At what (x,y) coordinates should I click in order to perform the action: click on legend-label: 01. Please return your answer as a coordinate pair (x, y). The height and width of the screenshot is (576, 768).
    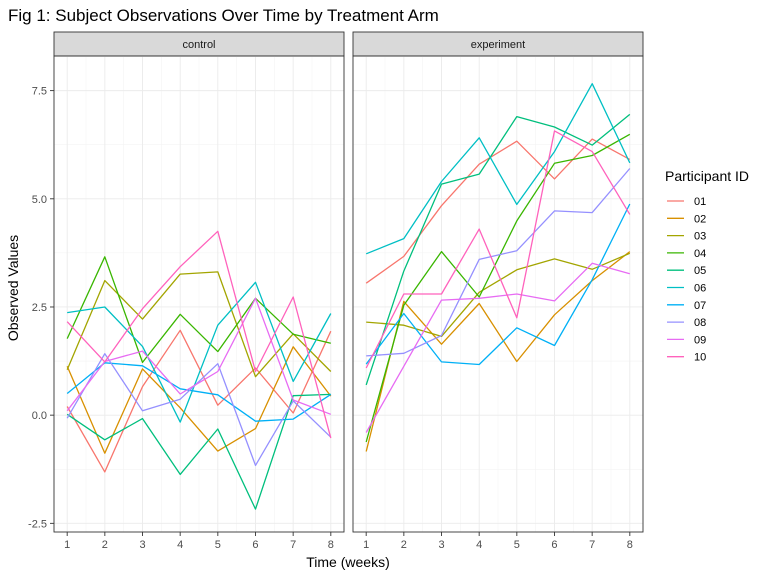
    Looking at the image, I should click on (700, 202).